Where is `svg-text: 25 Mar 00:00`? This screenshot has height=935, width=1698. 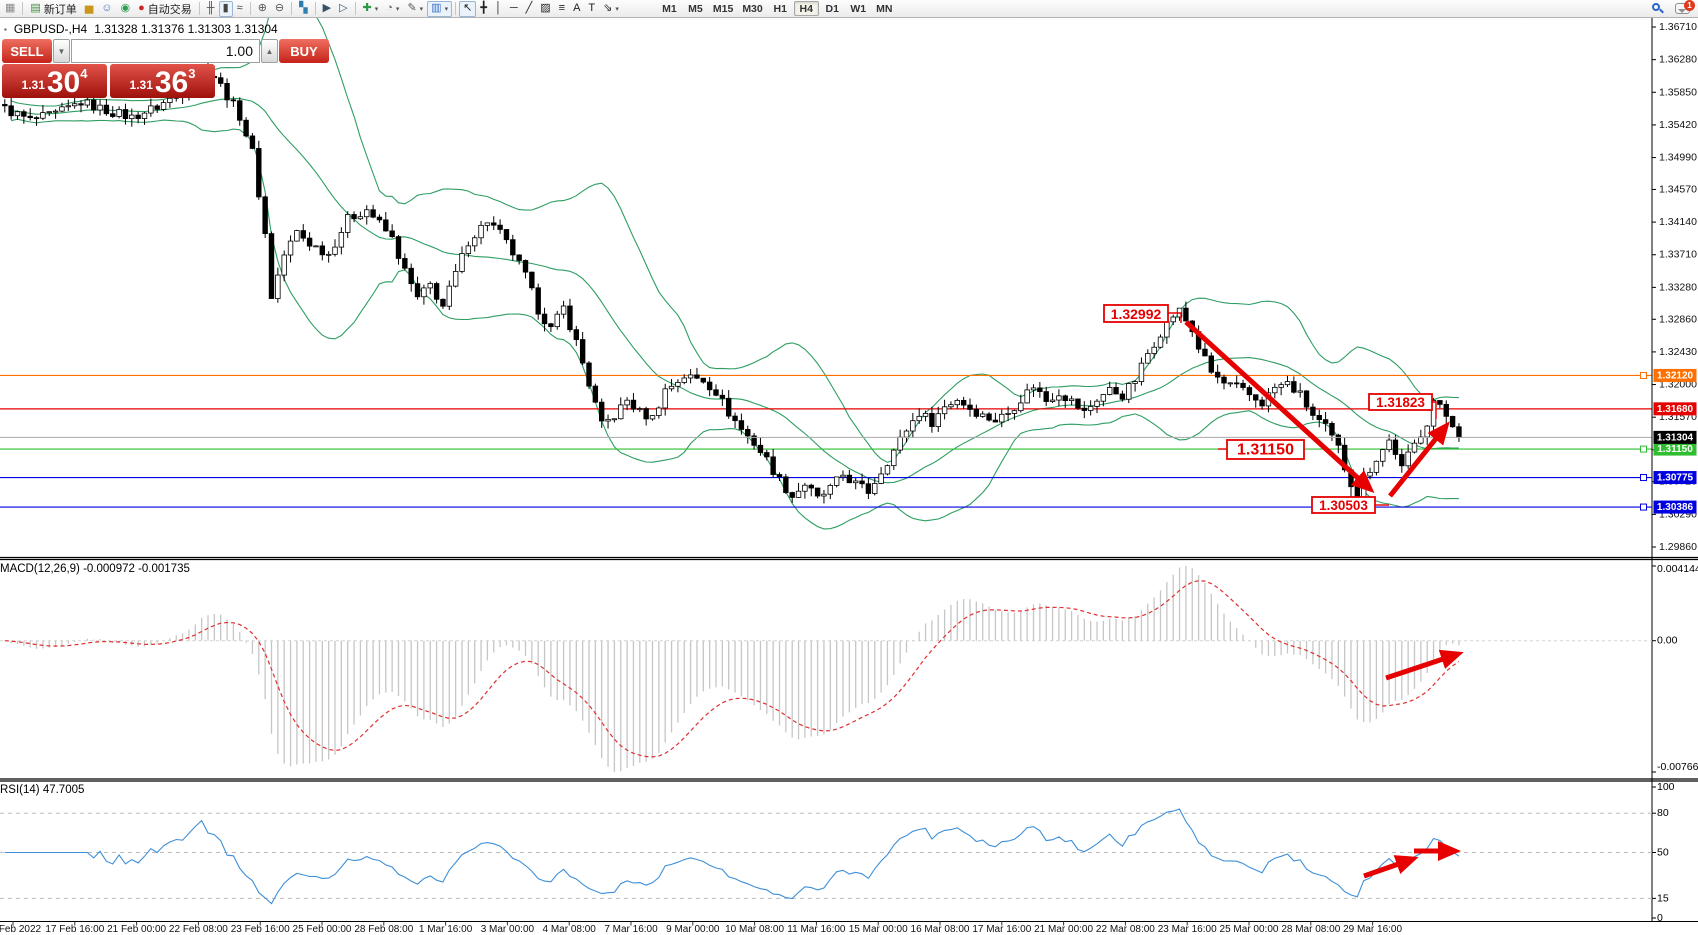
svg-text: 25 Mar 00:00 is located at coordinates (1249, 929).